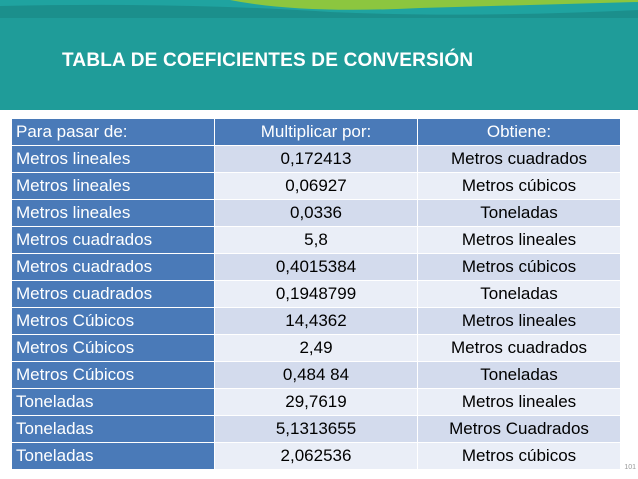  I want to click on table-row: Metros lineales 0,172413 Metros cuadrados, so click(316, 159).